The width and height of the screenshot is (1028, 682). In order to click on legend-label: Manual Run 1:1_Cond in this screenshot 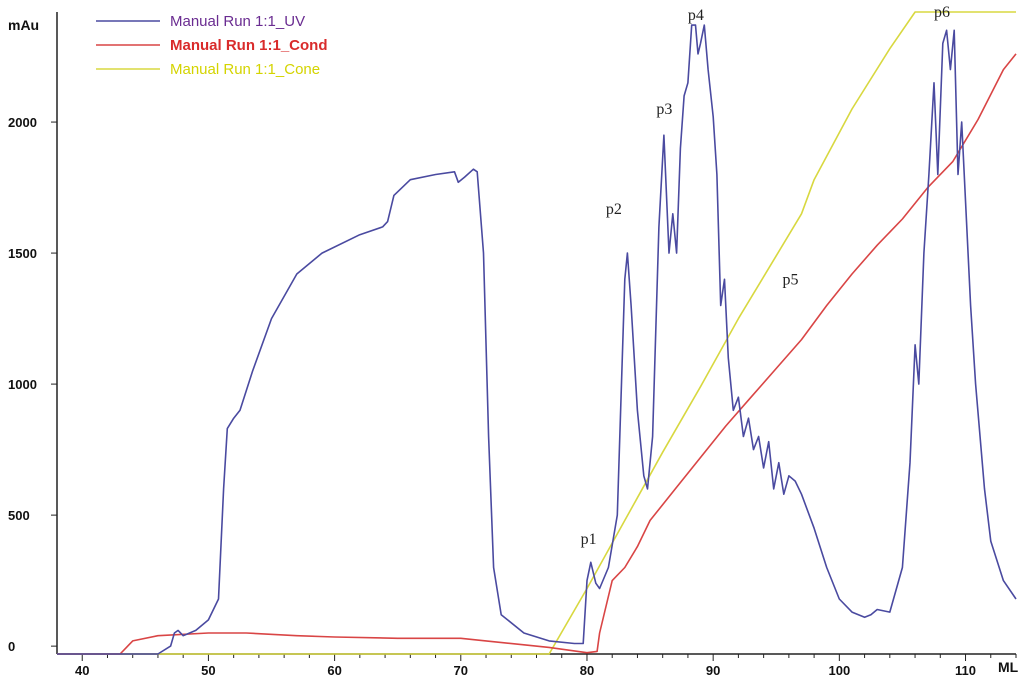, I will do `click(249, 45)`.